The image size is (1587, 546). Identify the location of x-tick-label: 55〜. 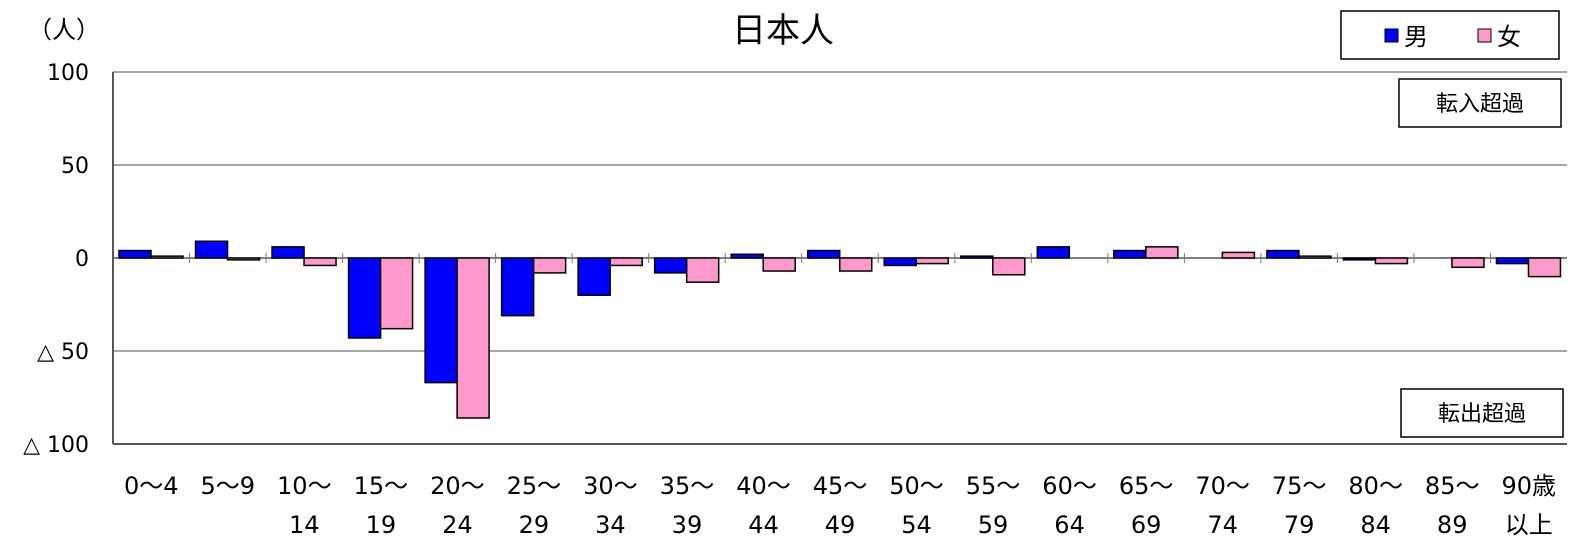
(993, 486).